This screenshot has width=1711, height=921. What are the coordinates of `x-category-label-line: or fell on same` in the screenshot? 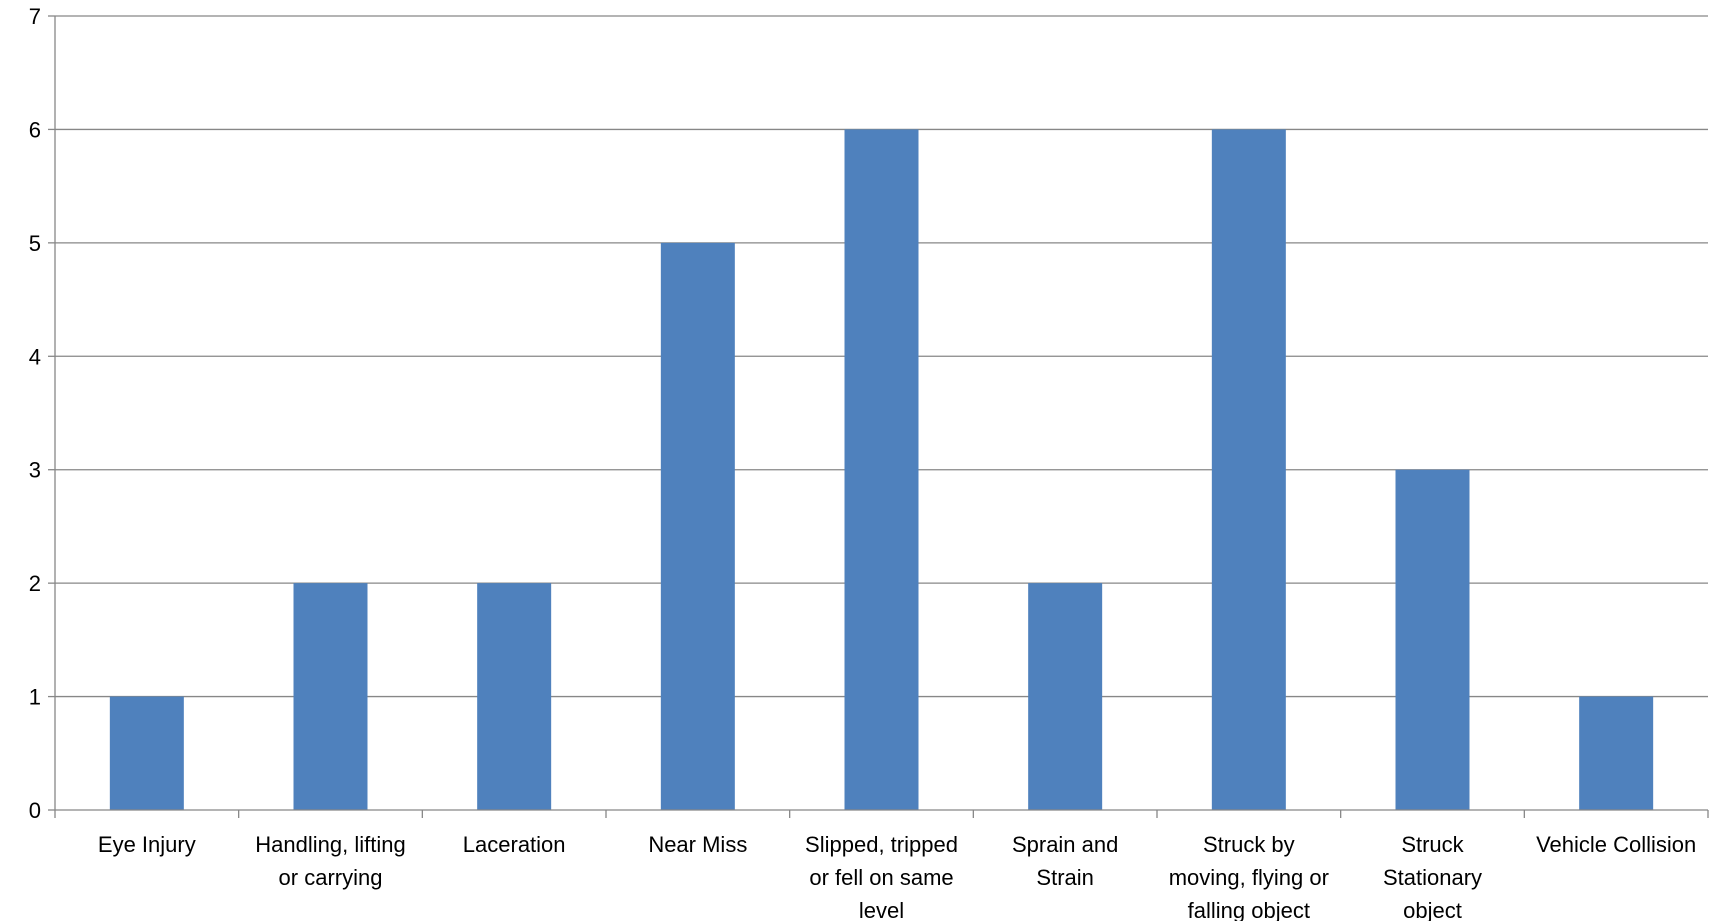 It's located at (881, 877).